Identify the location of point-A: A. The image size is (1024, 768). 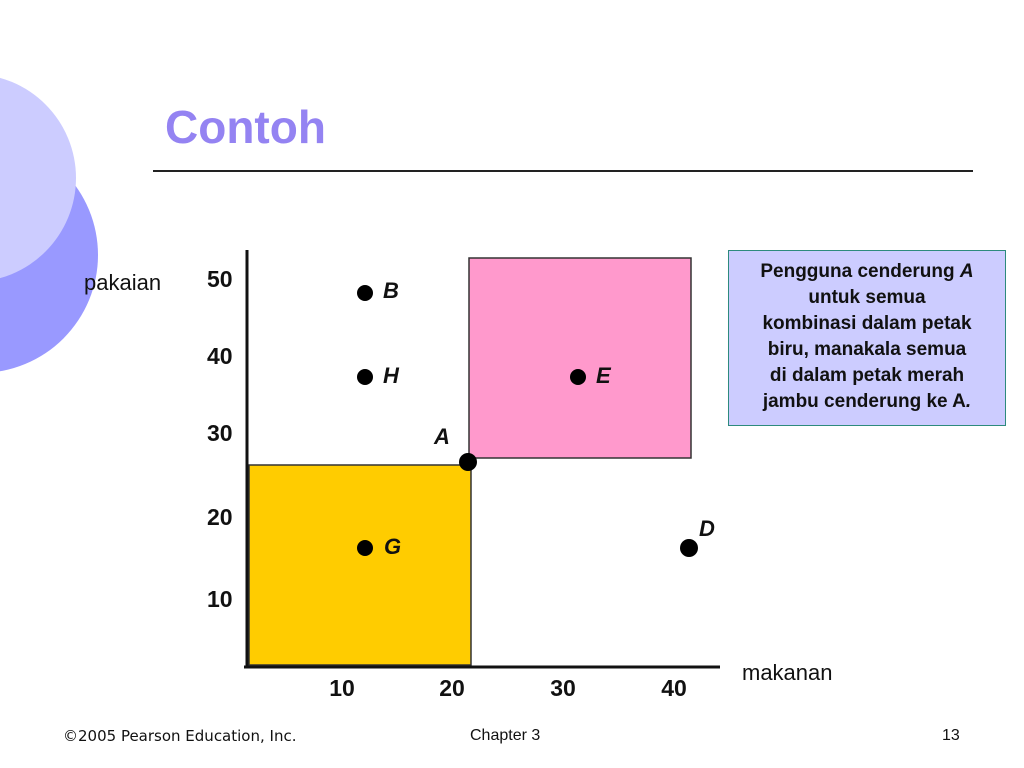
(455, 447).